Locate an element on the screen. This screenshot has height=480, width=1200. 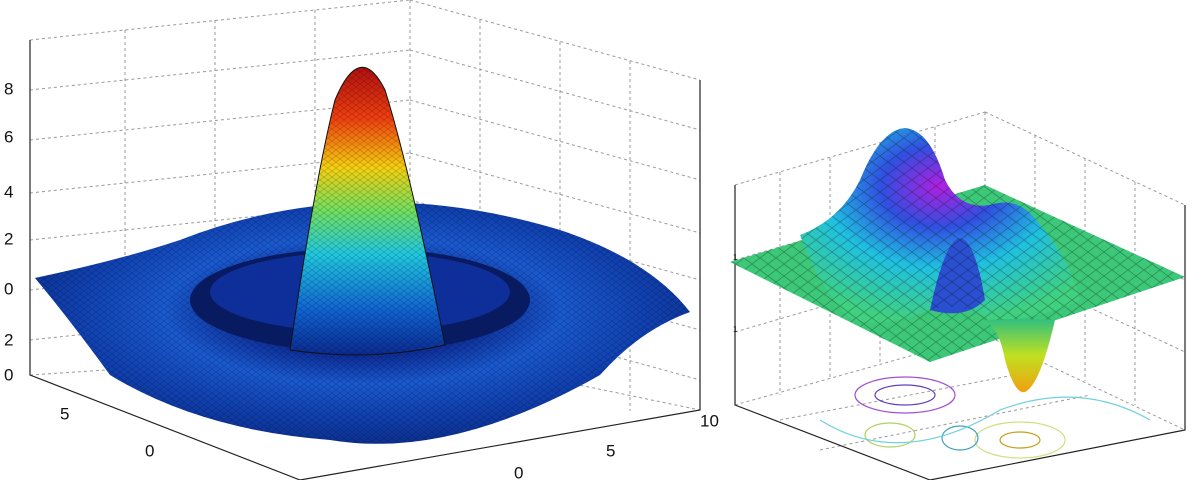
z-tick-label: 6 is located at coordinates (8, 136).